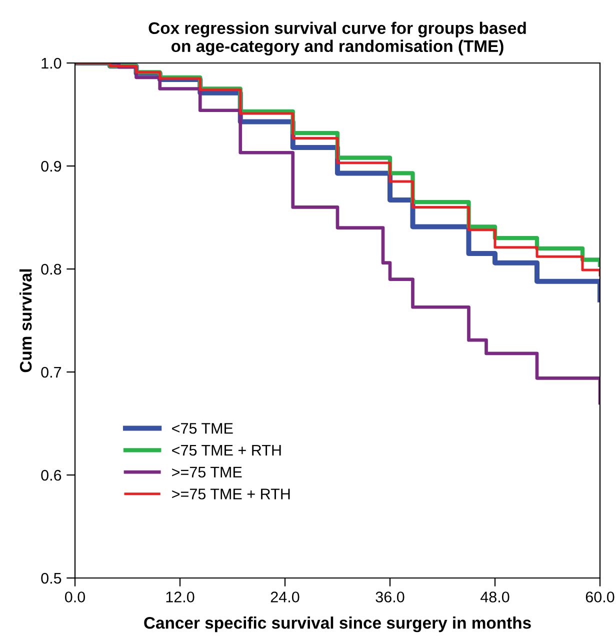 The height and width of the screenshot is (639, 616). What do you see at coordinates (337, 624) in the screenshot?
I see `x-axis-title: Cancer specific survival since surgery in months` at bounding box center [337, 624].